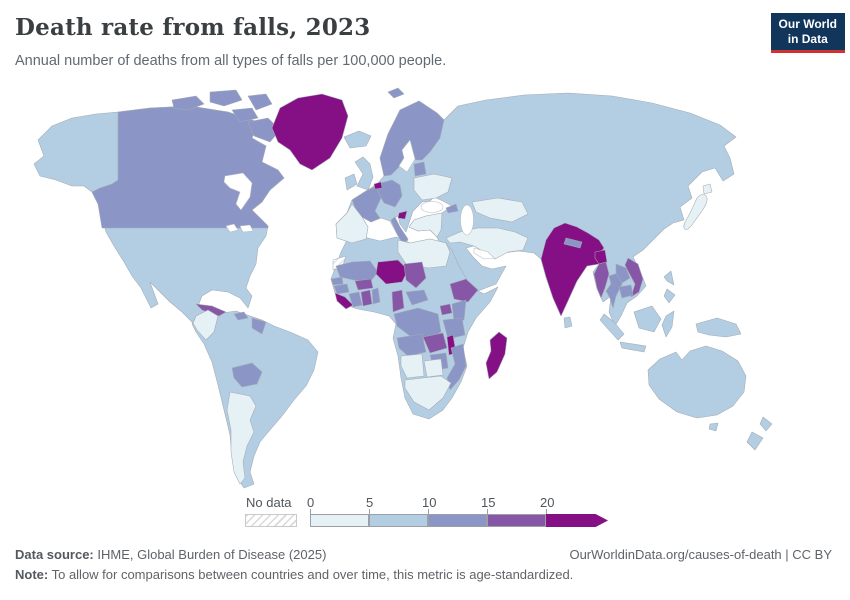 This screenshot has width=850, height=600. What do you see at coordinates (718, 327) in the screenshot?
I see `country-new-guinea` at bounding box center [718, 327].